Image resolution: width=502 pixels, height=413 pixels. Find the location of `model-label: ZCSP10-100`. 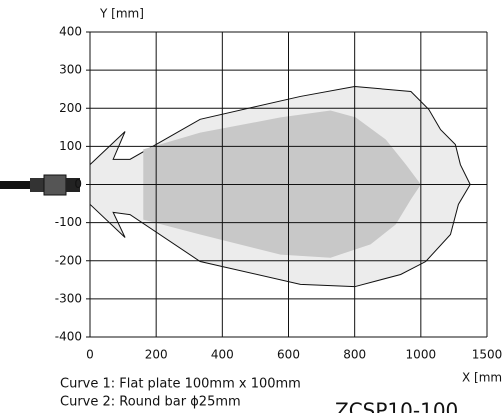

model-label: ZCSP10-100 is located at coordinates (396, 406).